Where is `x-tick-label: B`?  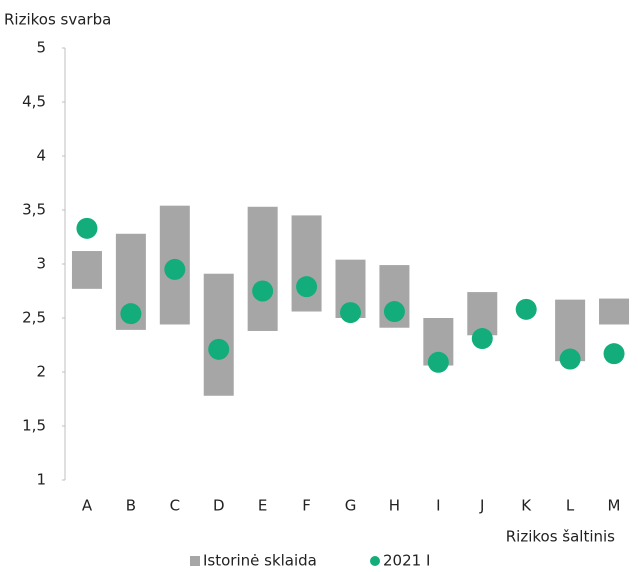
x-tick-label: B is located at coordinates (131, 506).